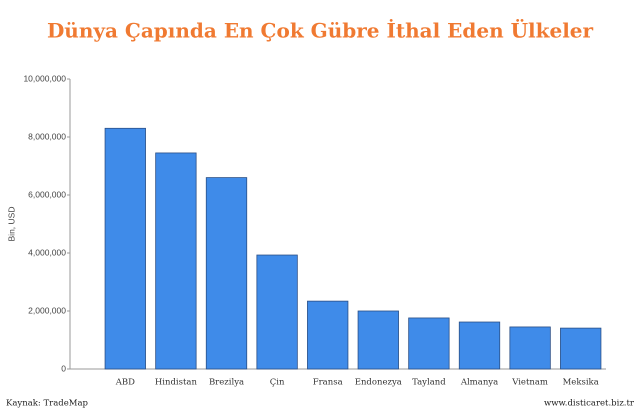  I want to click on x-tick-label: ABD, so click(125, 383).